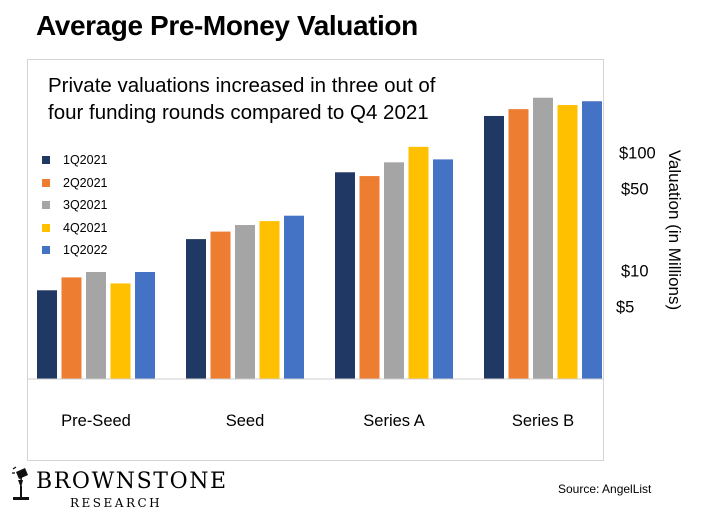 This screenshot has height=518, width=704. Describe the element at coordinates (567, 242) in the screenshot. I see `bar-series-b-4q2021` at that location.